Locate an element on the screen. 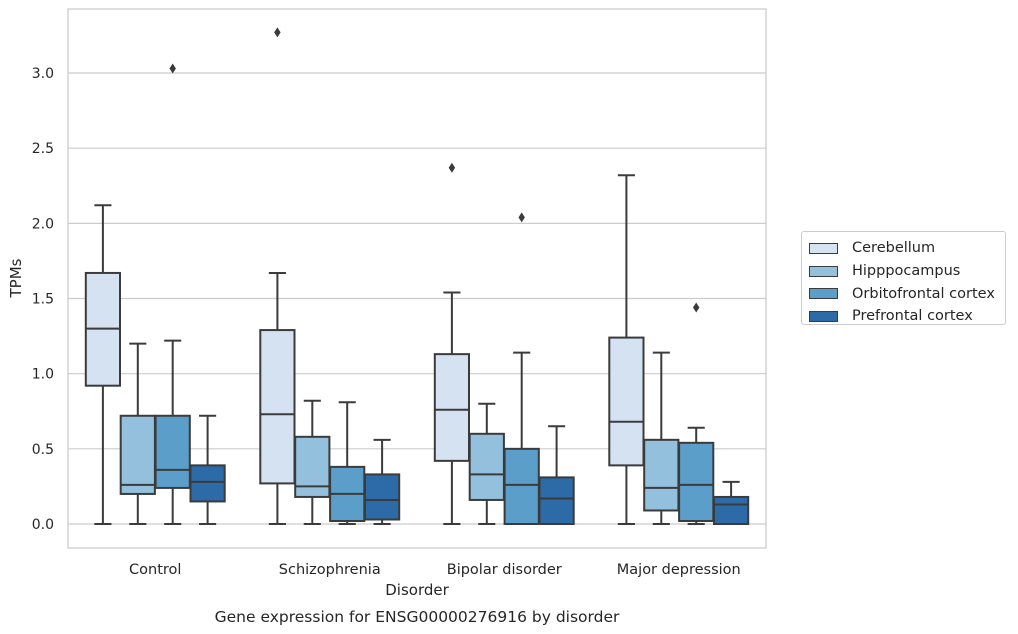  box-group-prefrontal-cortex-major-depression is located at coordinates (731, 503).